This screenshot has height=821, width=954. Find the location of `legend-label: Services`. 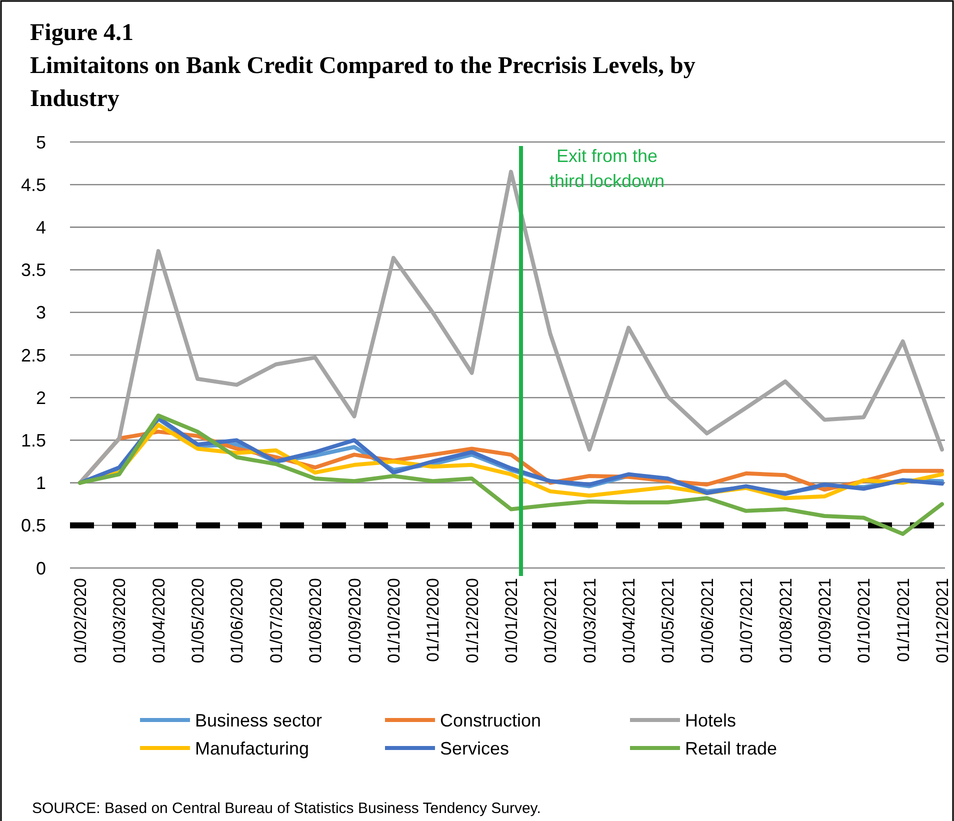

legend-label: Services is located at coordinates (475, 748).